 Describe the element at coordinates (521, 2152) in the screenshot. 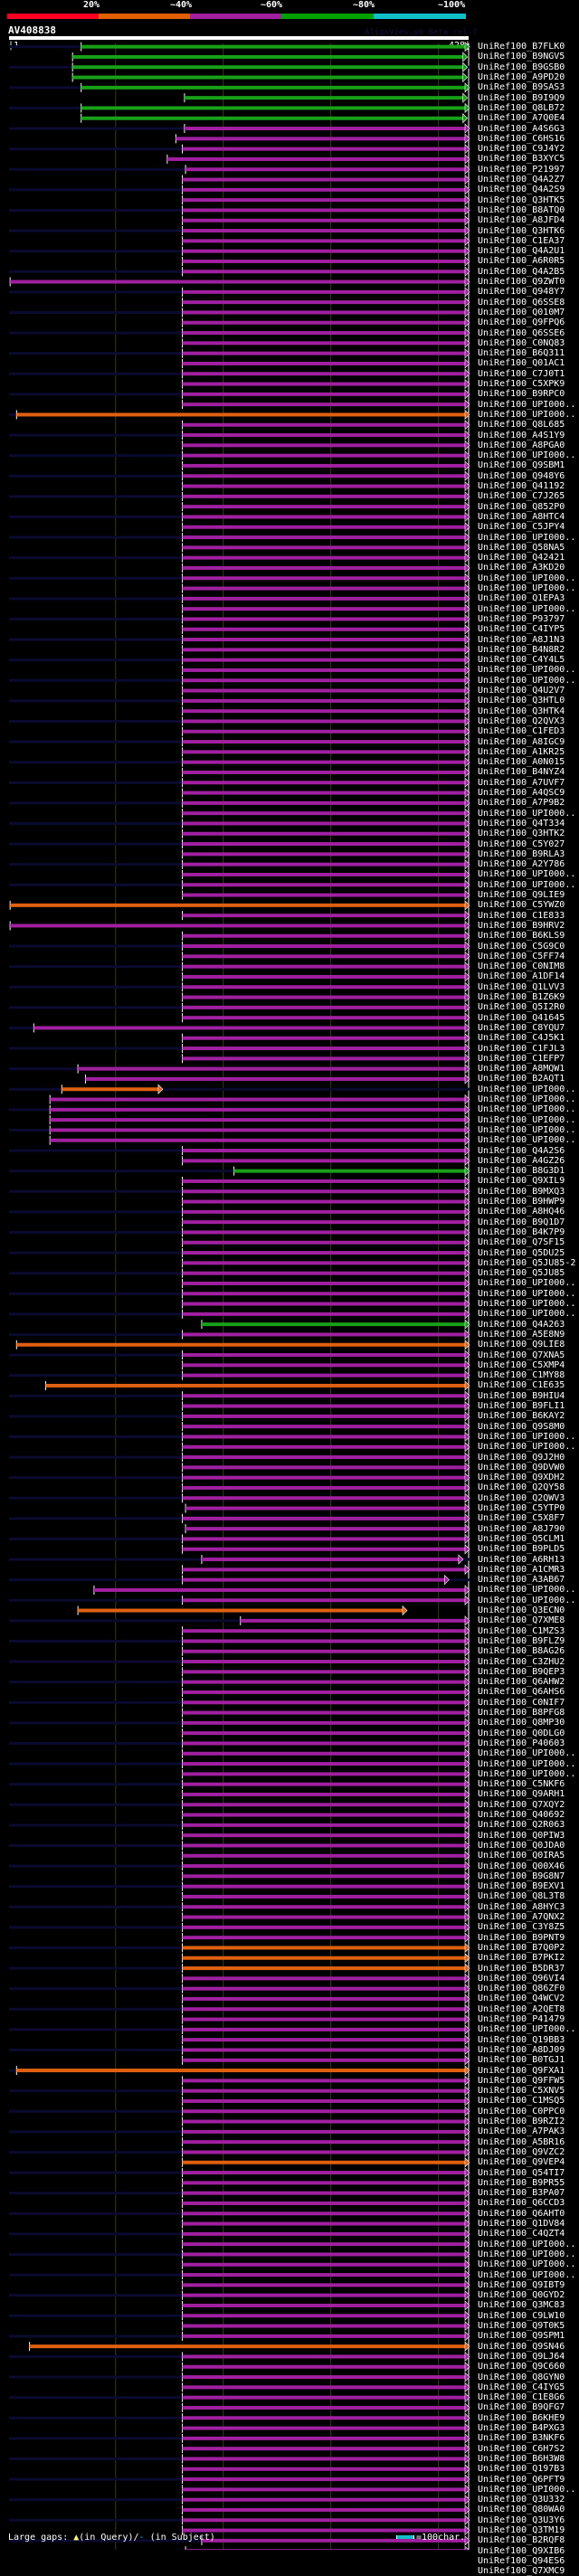

I see `hit-label: UniRef100_Q9VZC2` at that location.